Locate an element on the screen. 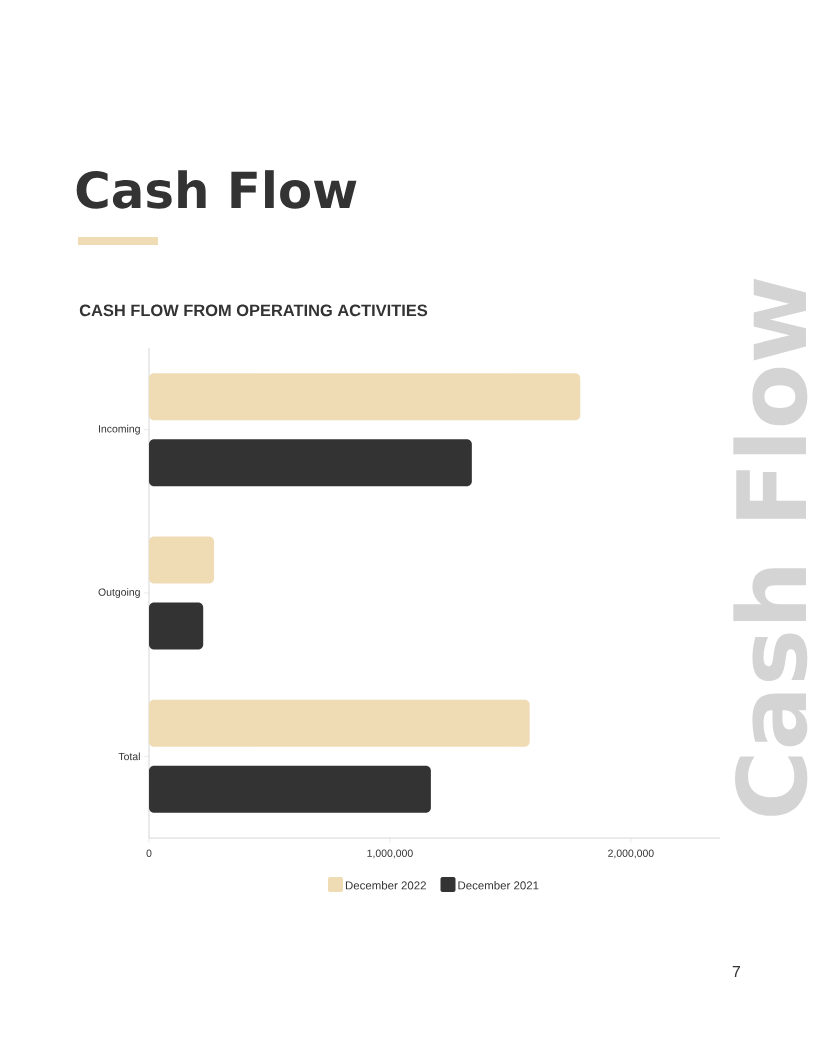 This screenshot has height=1056, width=816. legend-label: December 2022 is located at coordinates (385, 885).